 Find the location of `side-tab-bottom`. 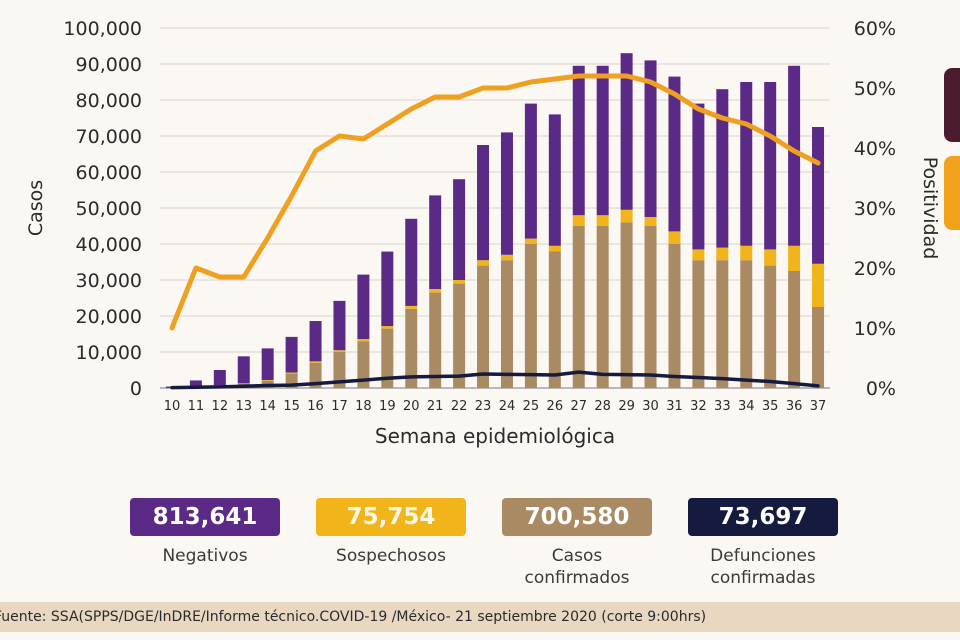

side-tab-bottom is located at coordinates (952, 193).